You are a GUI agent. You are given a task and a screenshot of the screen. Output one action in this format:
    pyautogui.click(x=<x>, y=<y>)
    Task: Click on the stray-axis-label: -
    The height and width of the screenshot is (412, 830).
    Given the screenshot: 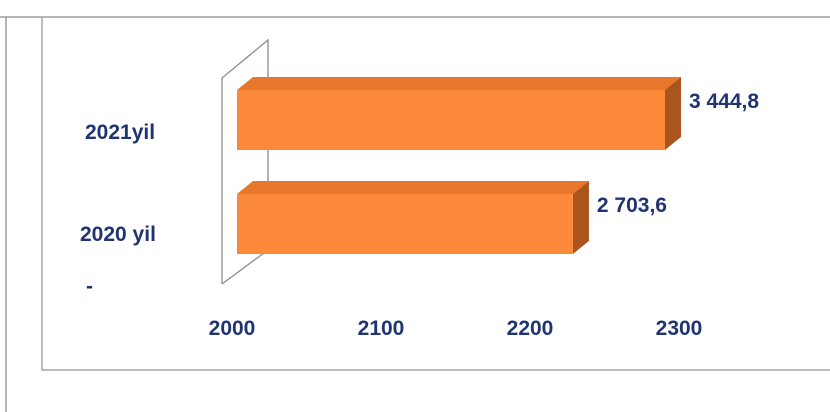 What is the action you would take?
    pyautogui.click(x=89, y=286)
    